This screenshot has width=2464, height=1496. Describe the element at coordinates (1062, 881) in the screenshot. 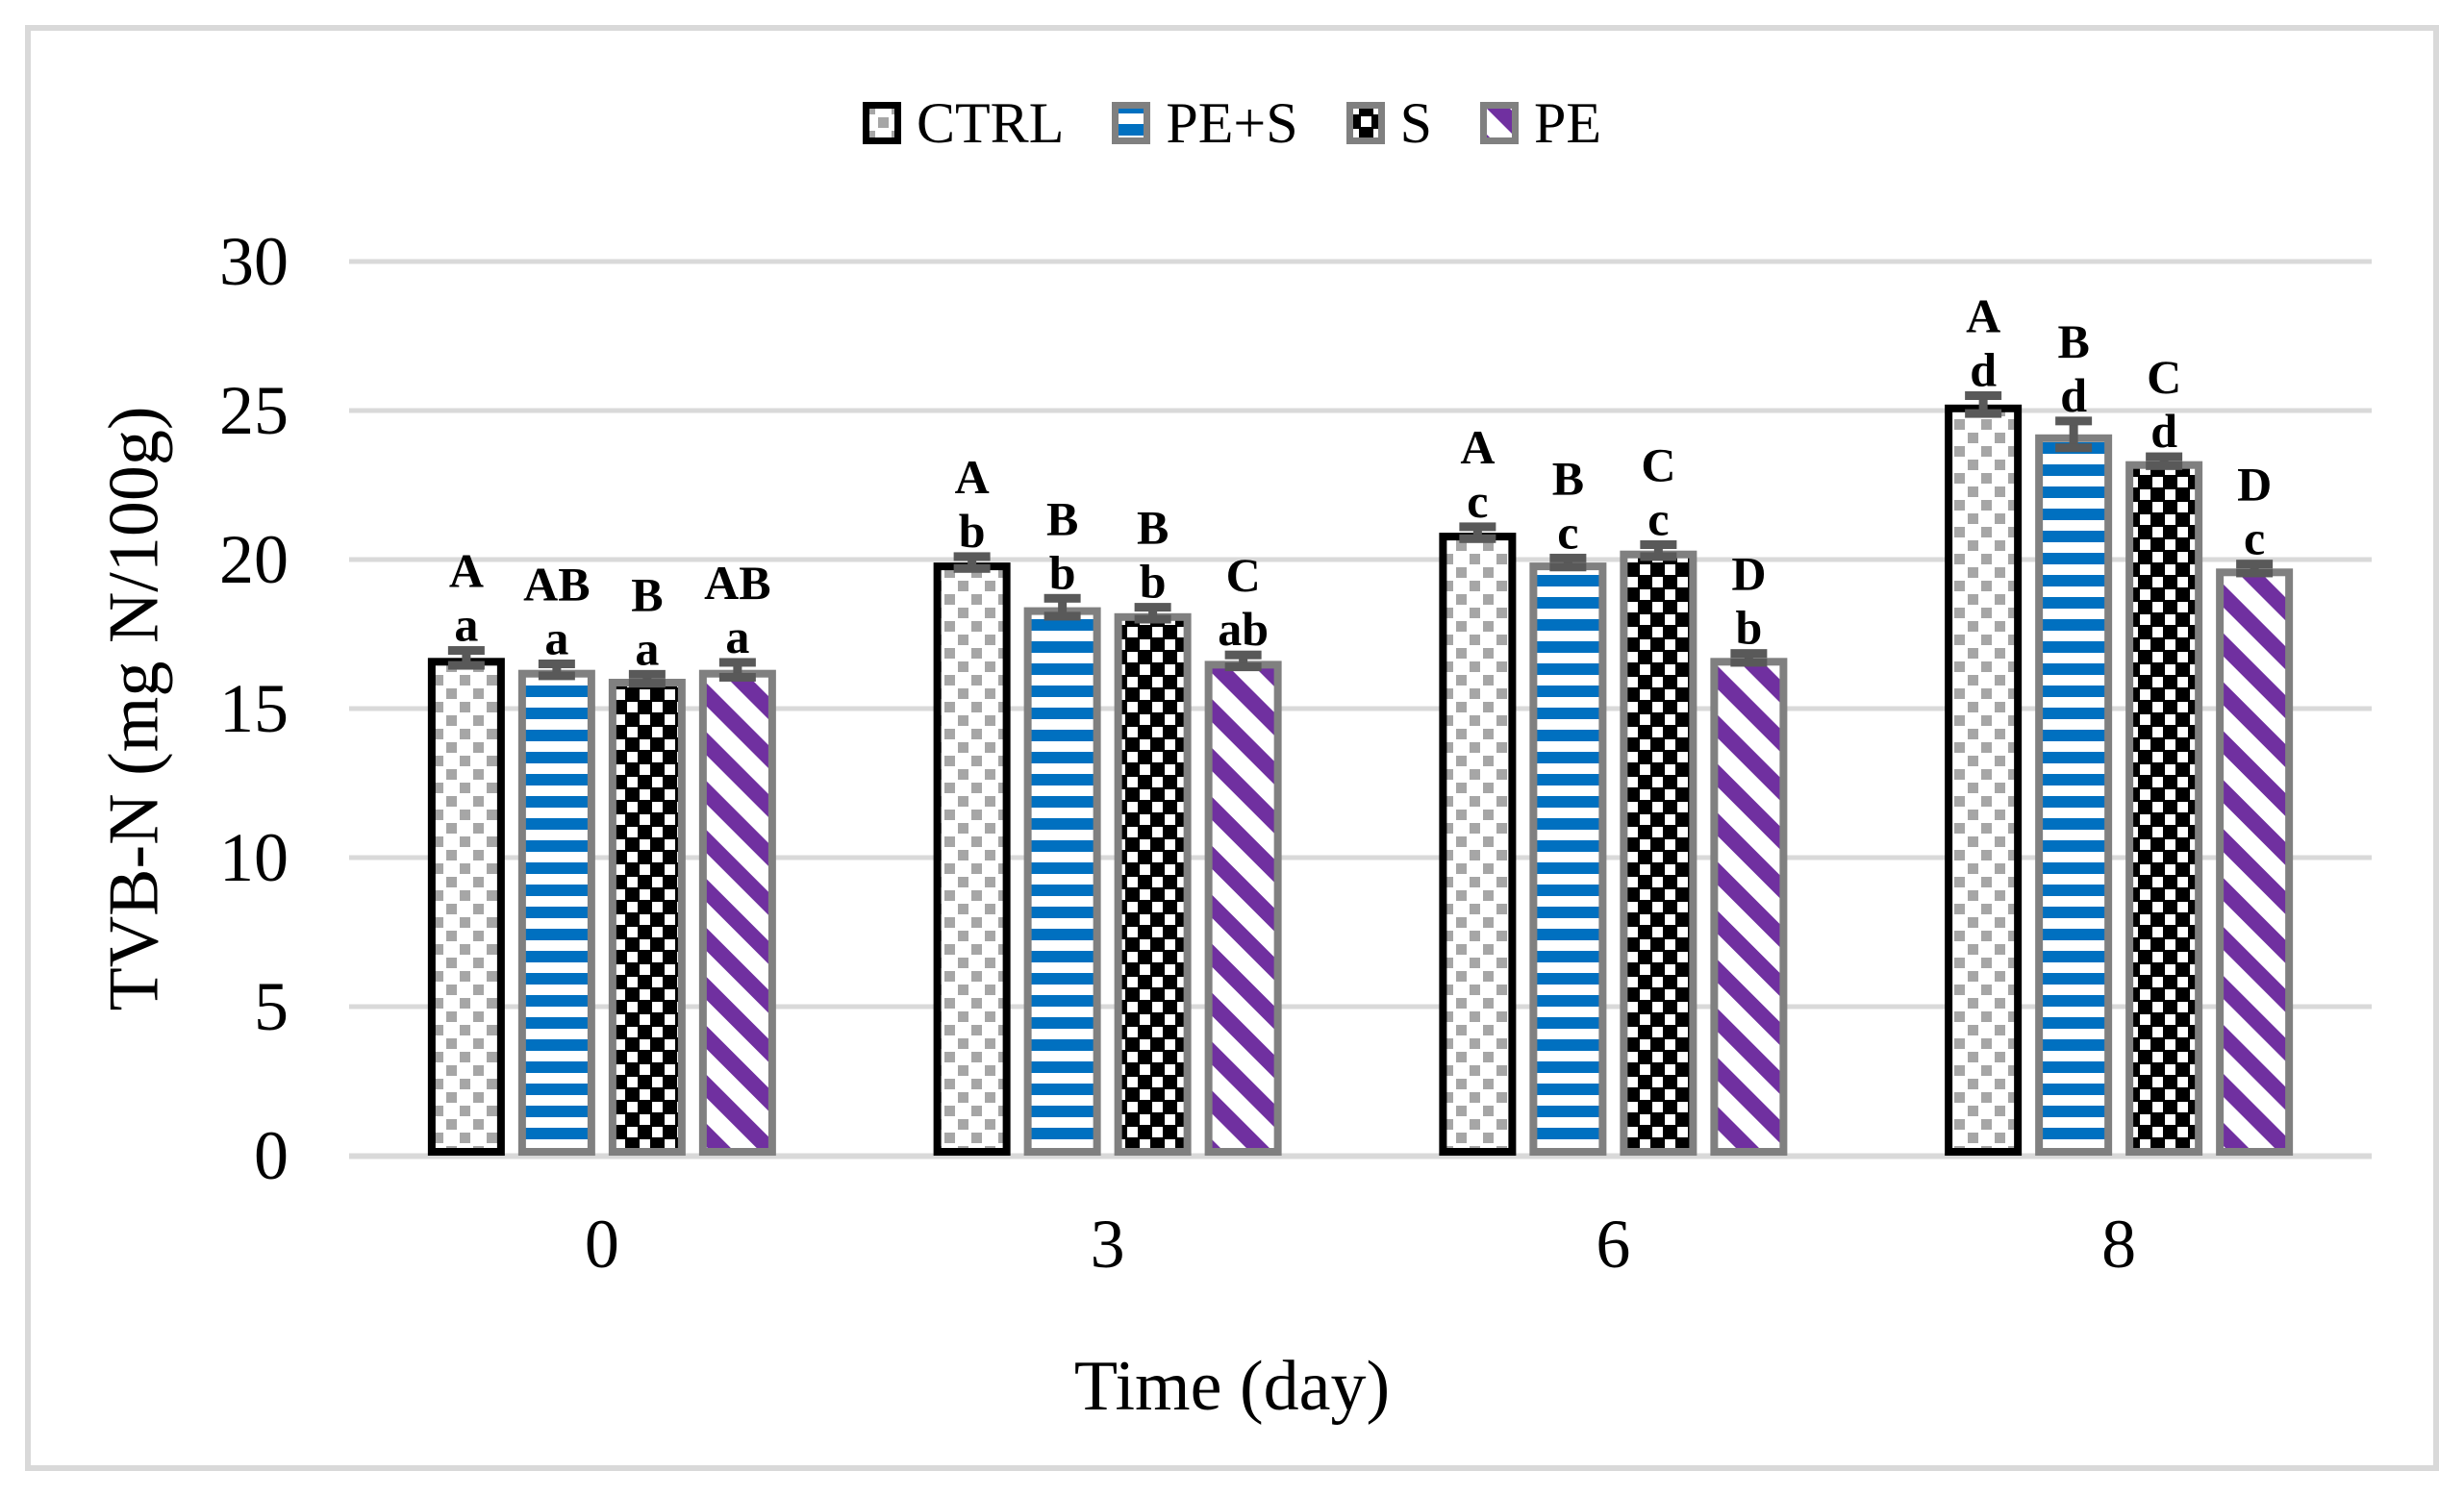

I see `bar-PE+S-day3` at that location.